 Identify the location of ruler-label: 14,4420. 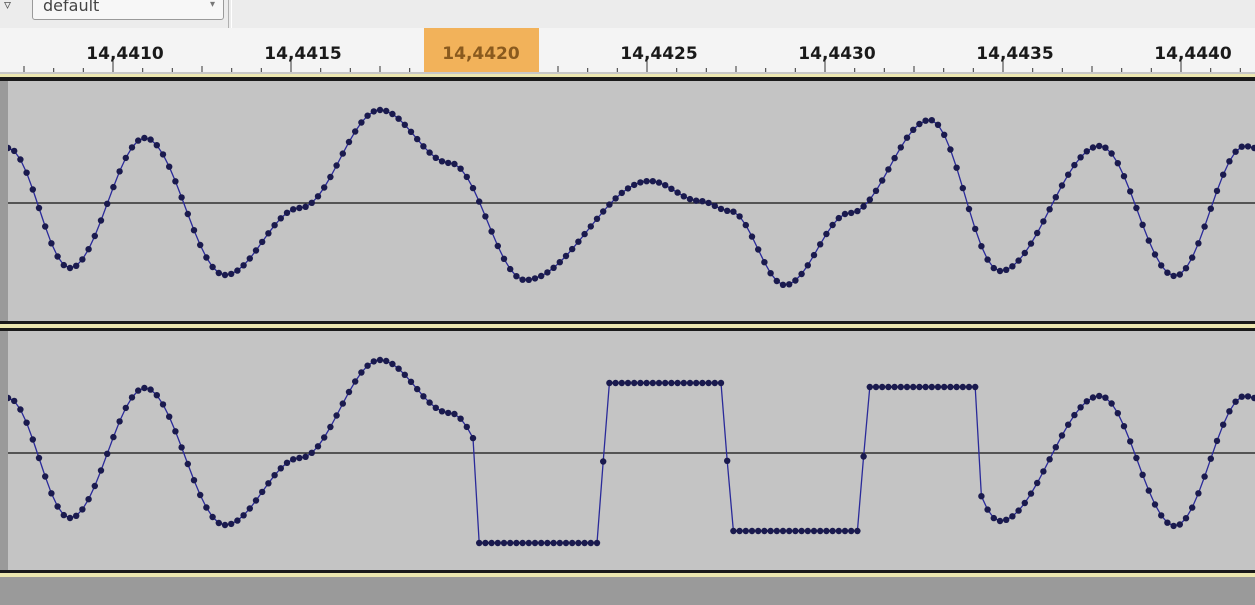
(481, 54).